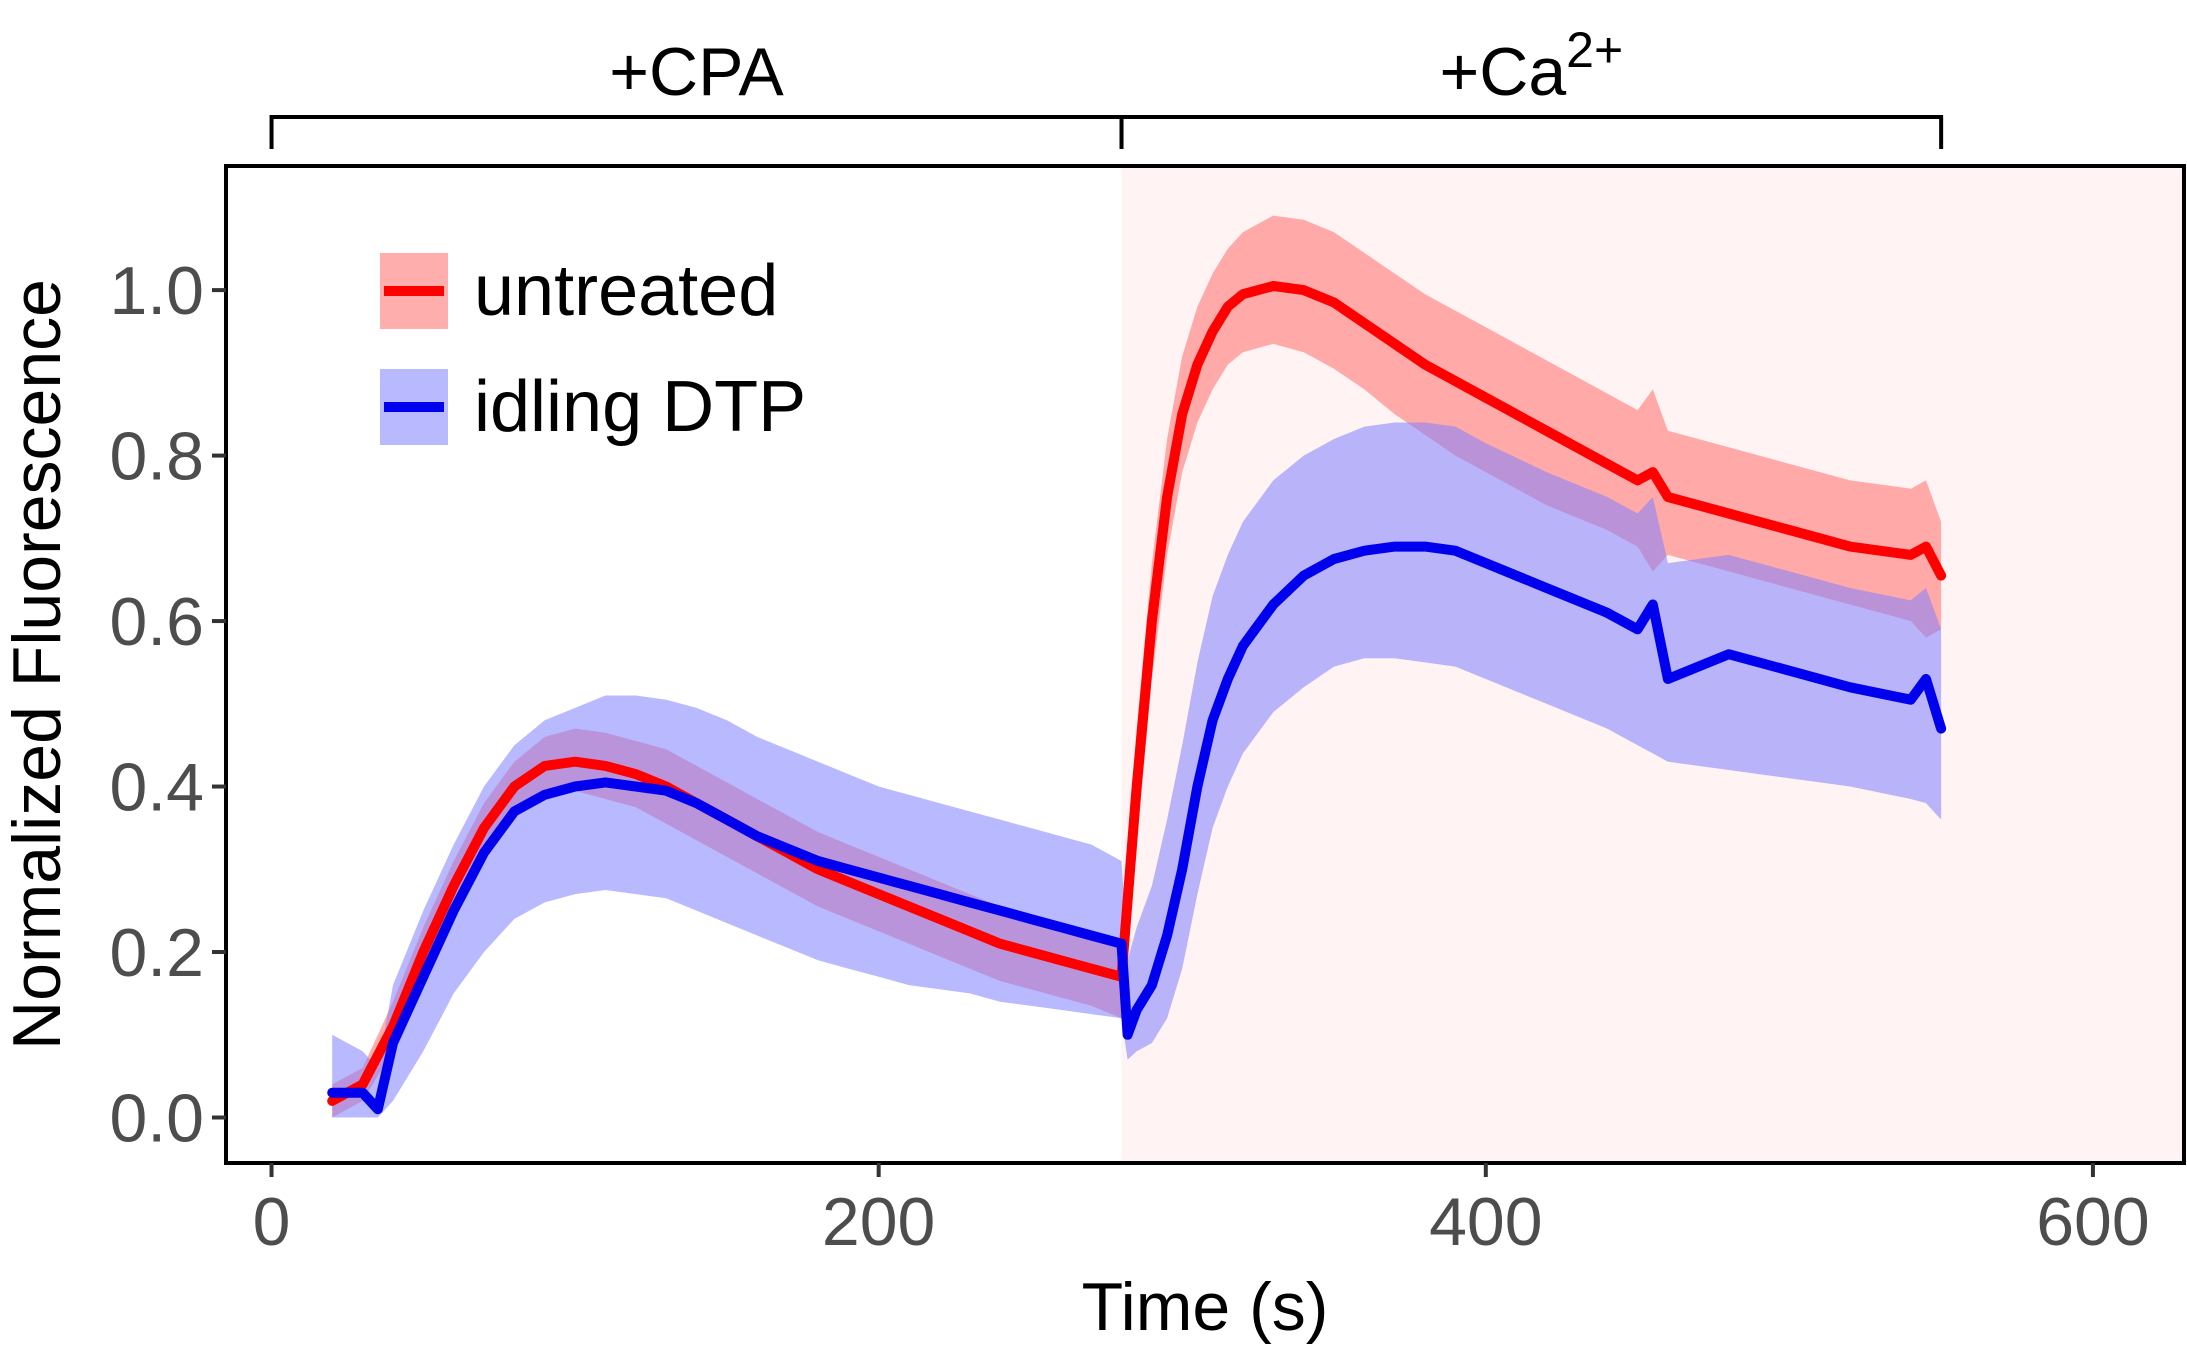 The image size is (2187, 1351). Describe the element at coordinates (1205, 1307) in the screenshot. I see `x-axis-label: Time (s)` at that location.